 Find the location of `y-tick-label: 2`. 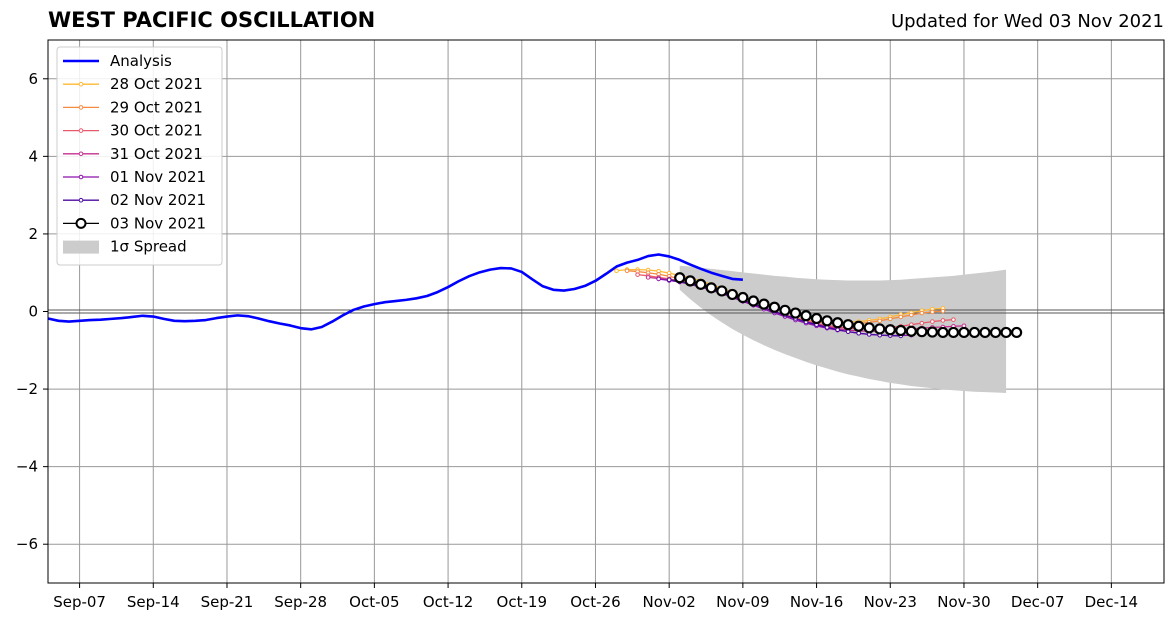

y-tick-label: 2 is located at coordinates (33, 234).